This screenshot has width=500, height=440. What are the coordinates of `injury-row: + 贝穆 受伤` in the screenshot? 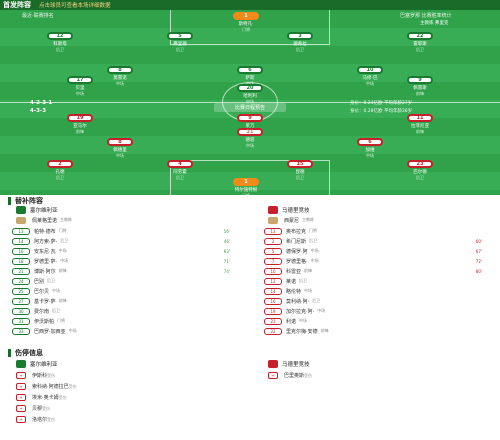 It's located at (120, 408).